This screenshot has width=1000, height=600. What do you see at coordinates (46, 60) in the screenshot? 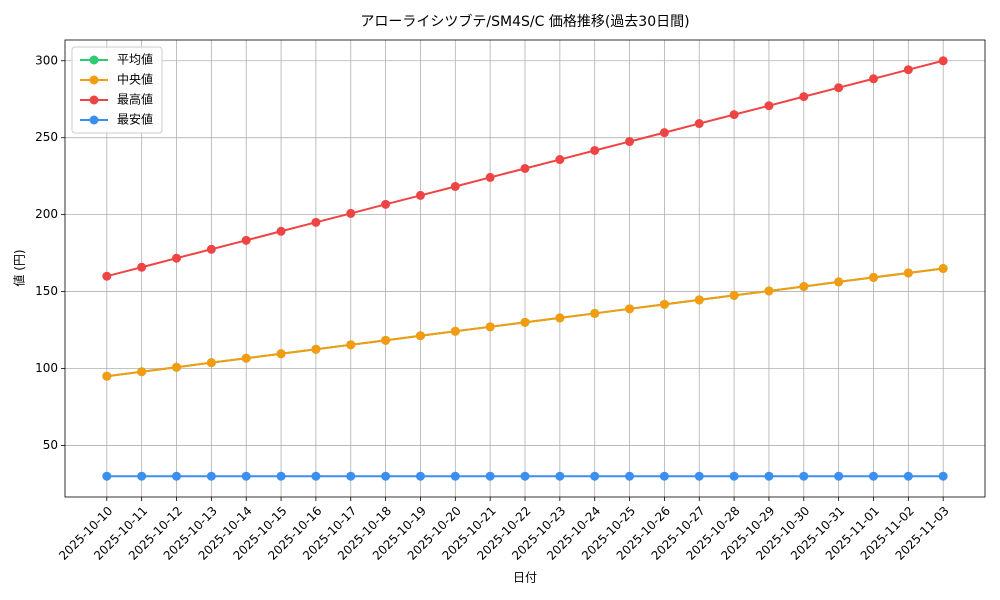
I see `y-tick-label: 300` at bounding box center [46, 60].